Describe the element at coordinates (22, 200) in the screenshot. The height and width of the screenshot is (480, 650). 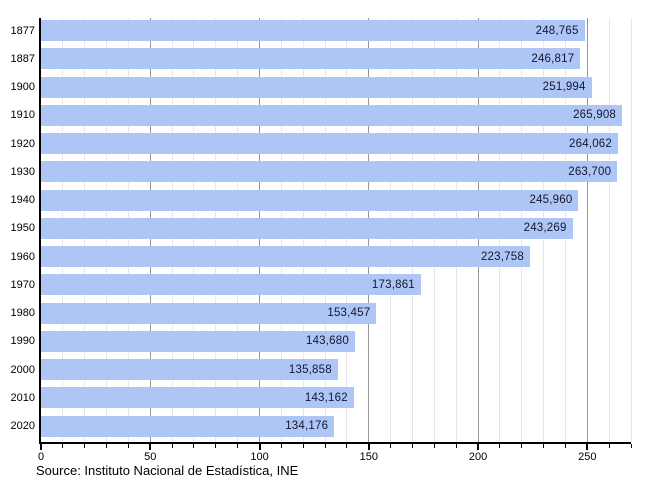
I see `year-label-1940: 1940` at that location.